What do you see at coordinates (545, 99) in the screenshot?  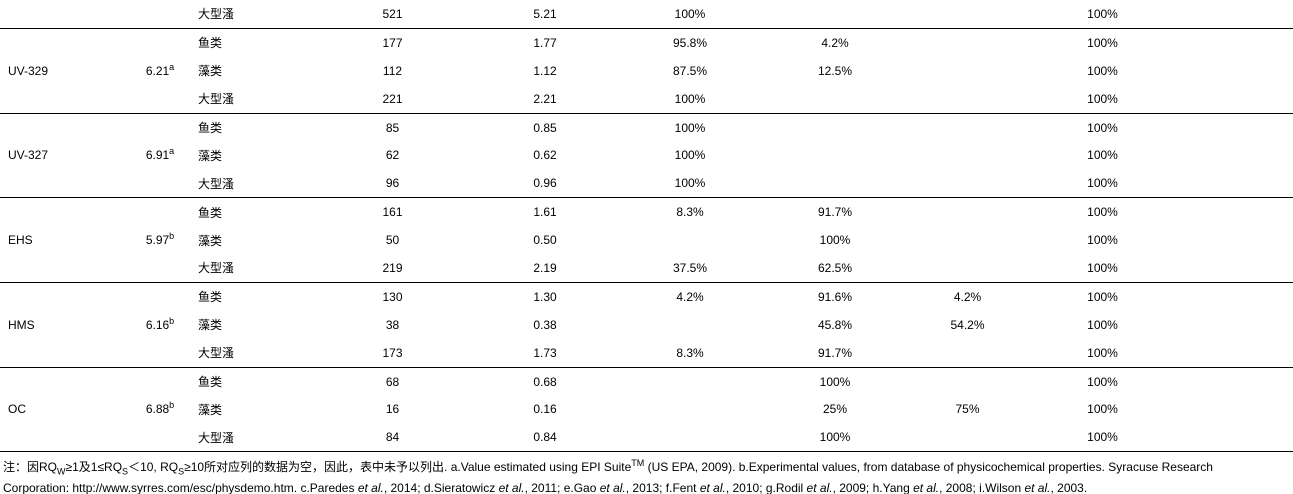 I see `rq-cell: 2.21` at bounding box center [545, 99].